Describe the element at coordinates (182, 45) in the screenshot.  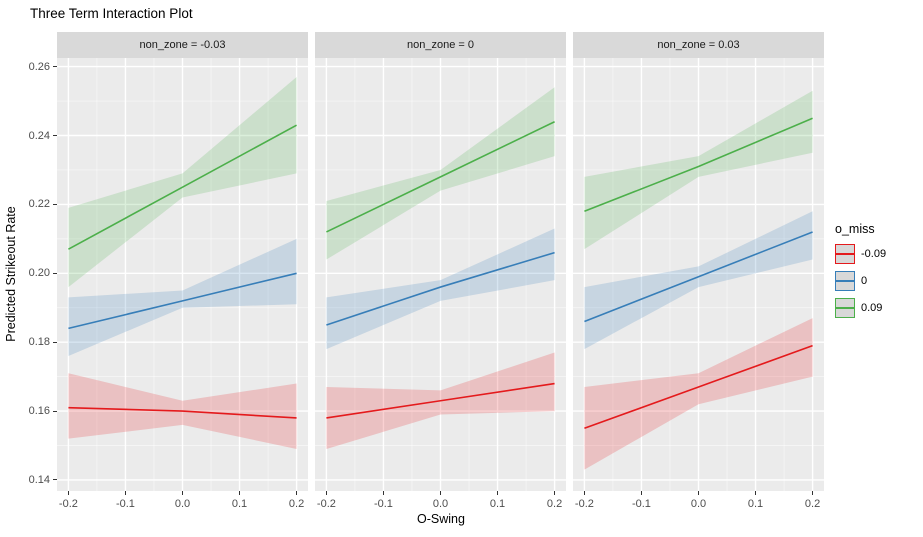
I see `facet-strip: non_zone = -0.03` at that location.